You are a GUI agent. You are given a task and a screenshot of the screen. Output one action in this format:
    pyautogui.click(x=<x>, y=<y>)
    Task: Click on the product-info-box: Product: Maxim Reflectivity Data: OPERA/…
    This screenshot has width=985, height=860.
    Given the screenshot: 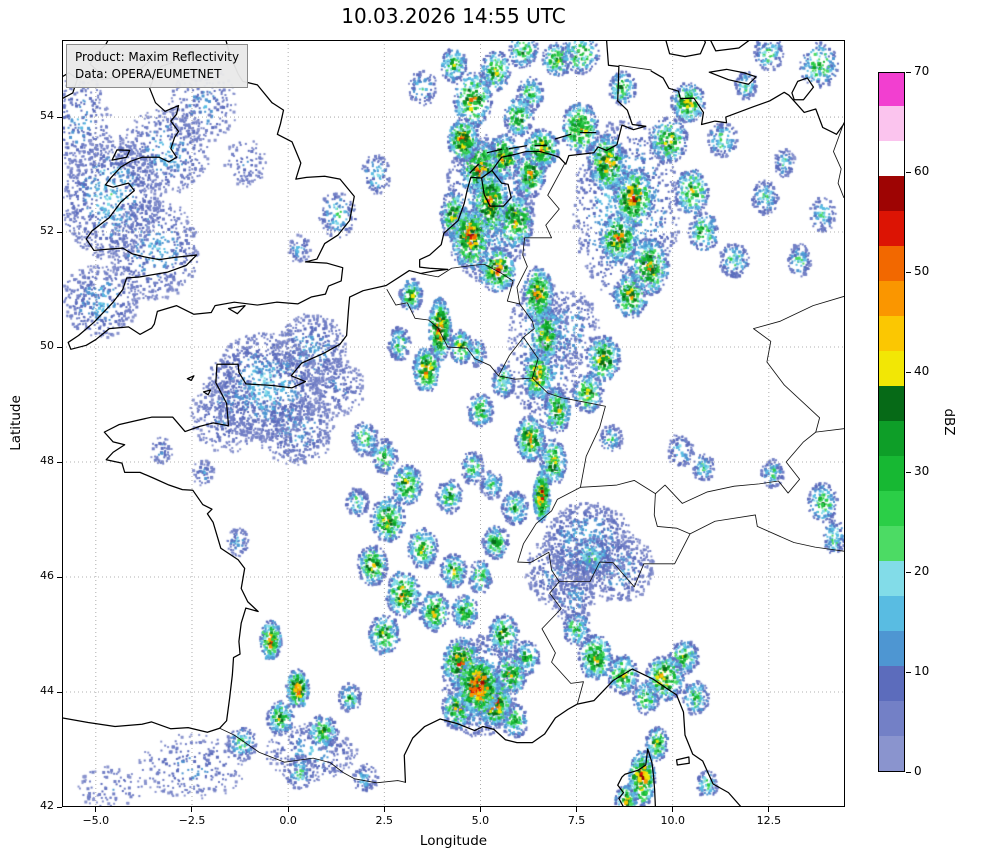 What is the action you would take?
    pyautogui.click(x=157, y=66)
    